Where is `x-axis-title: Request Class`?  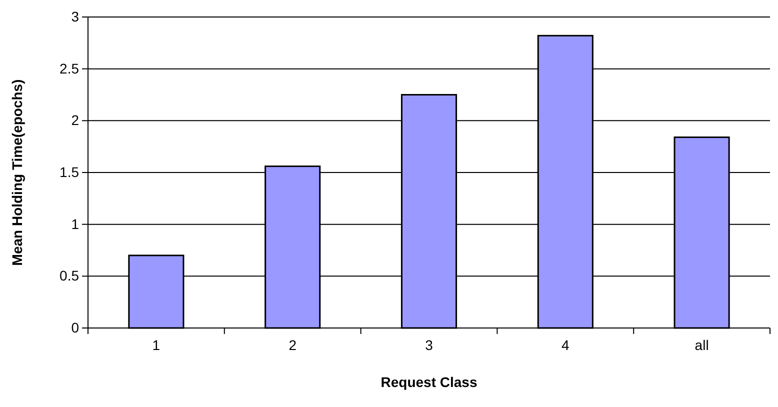
x-axis-title: Request Class is located at coordinates (429, 382).